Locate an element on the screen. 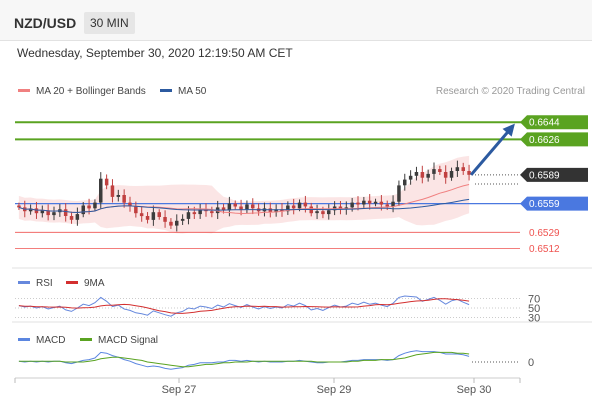 Image resolution: width=592 pixels, height=406 pixels. legend-label-ma50: MA 50 is located at coordinates (192, 91).